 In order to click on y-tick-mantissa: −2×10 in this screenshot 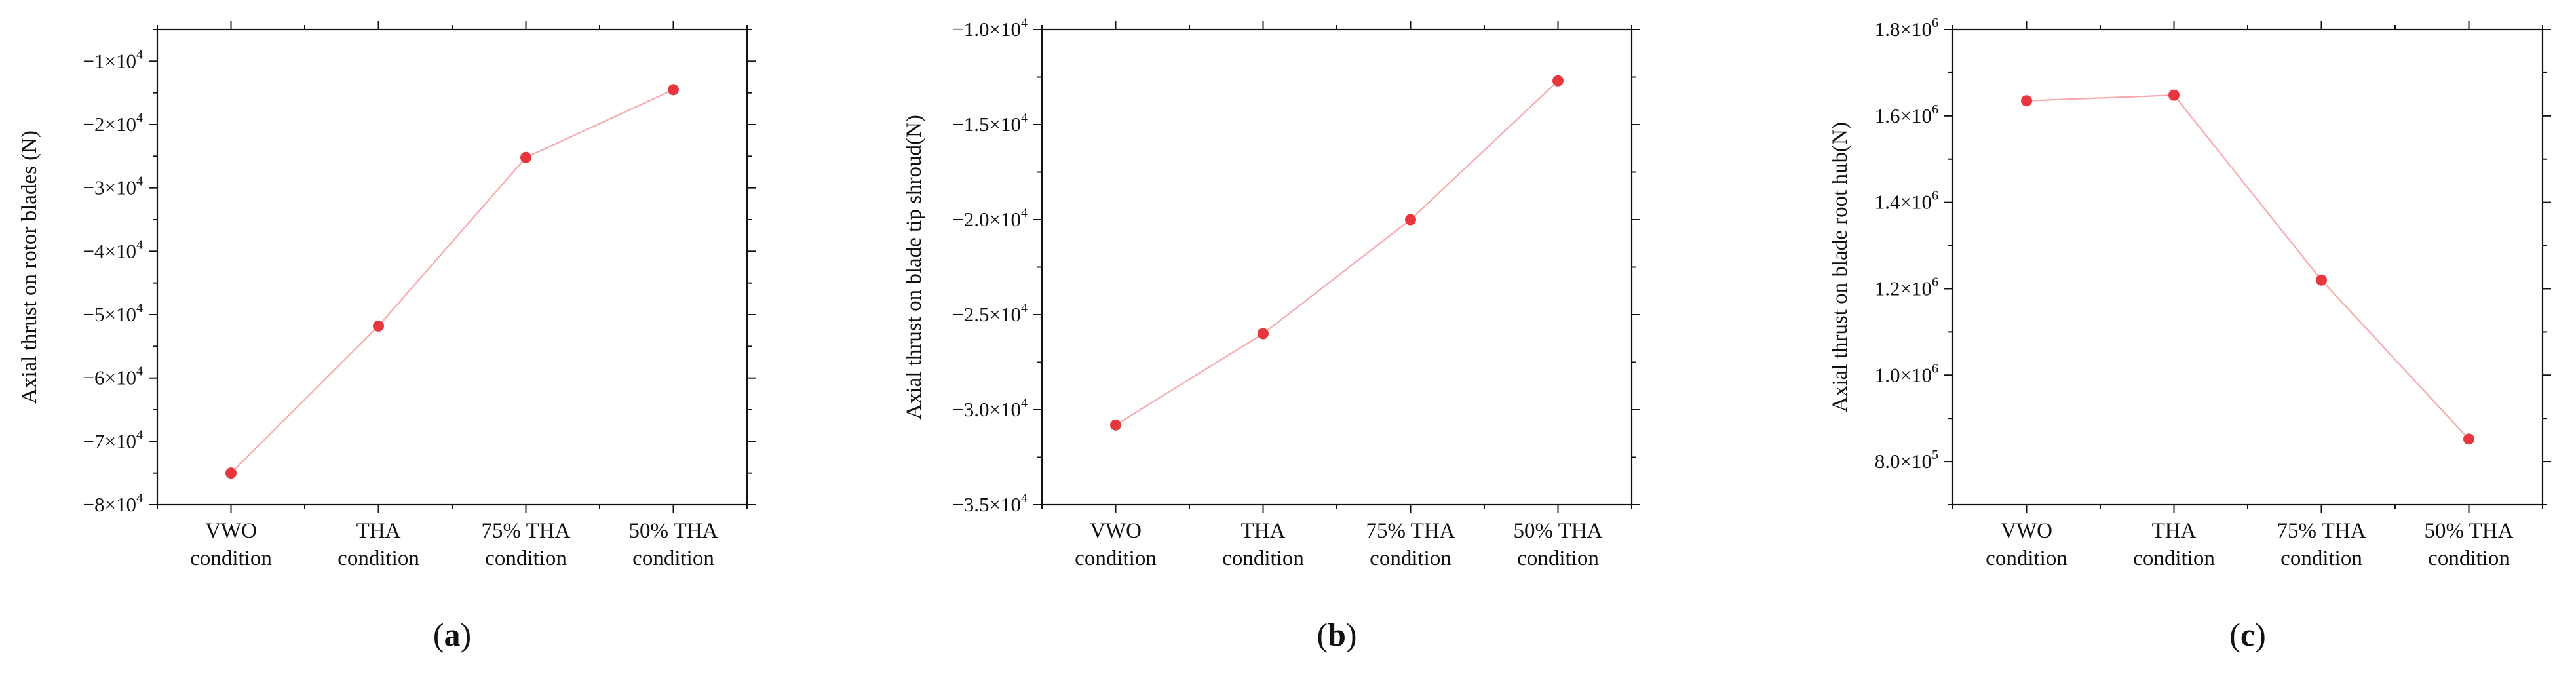, I will do `click(109, 125)`.